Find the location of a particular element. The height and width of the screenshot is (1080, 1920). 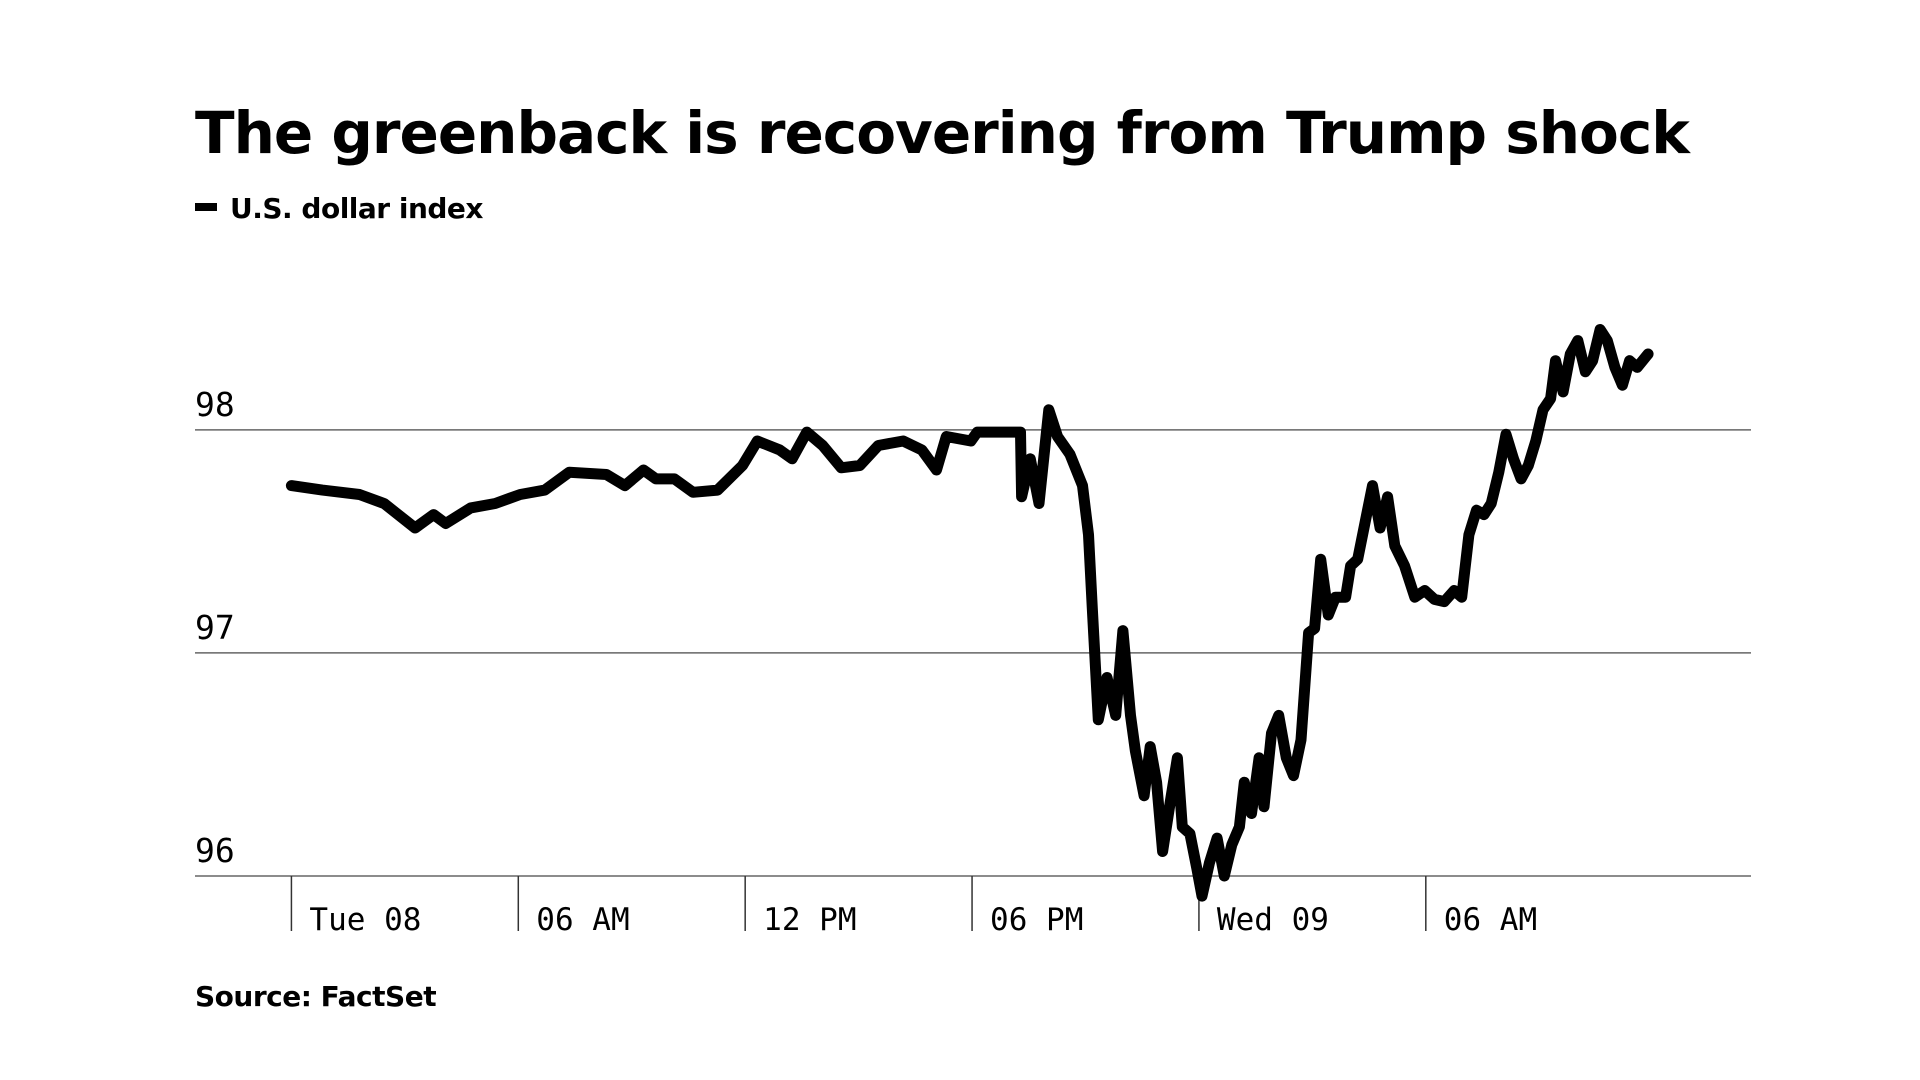

legend-swatch is located at coordinates (206, 207).